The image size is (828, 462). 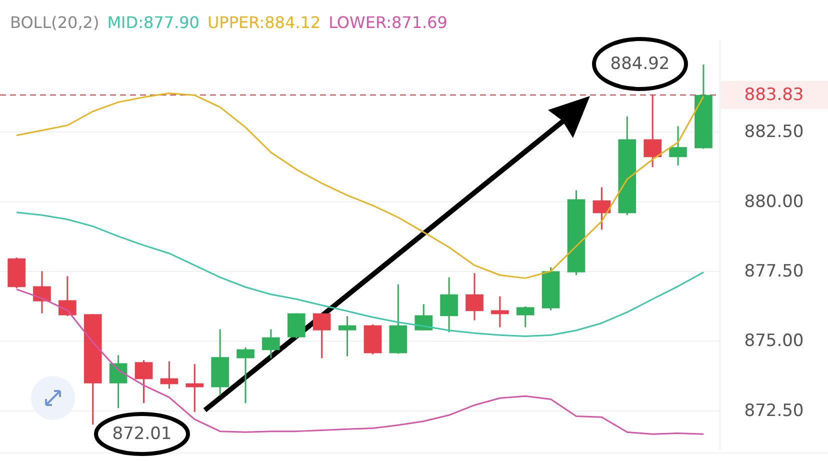 What do you see at coordinates (153, 22) in the screenshot?
I see `text: MID:877.90` at bounding box center [153, 22].